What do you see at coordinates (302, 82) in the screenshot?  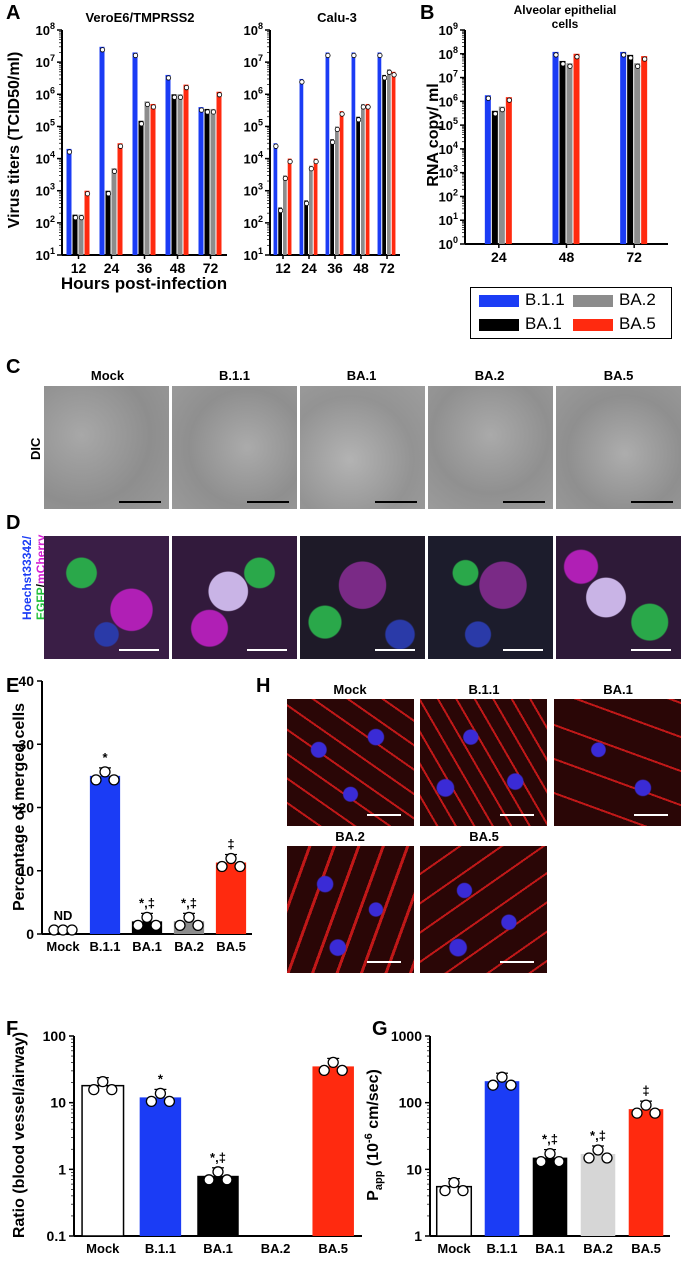 I see `point-A2-B.1.1-24` at bounding box center [302, 82].